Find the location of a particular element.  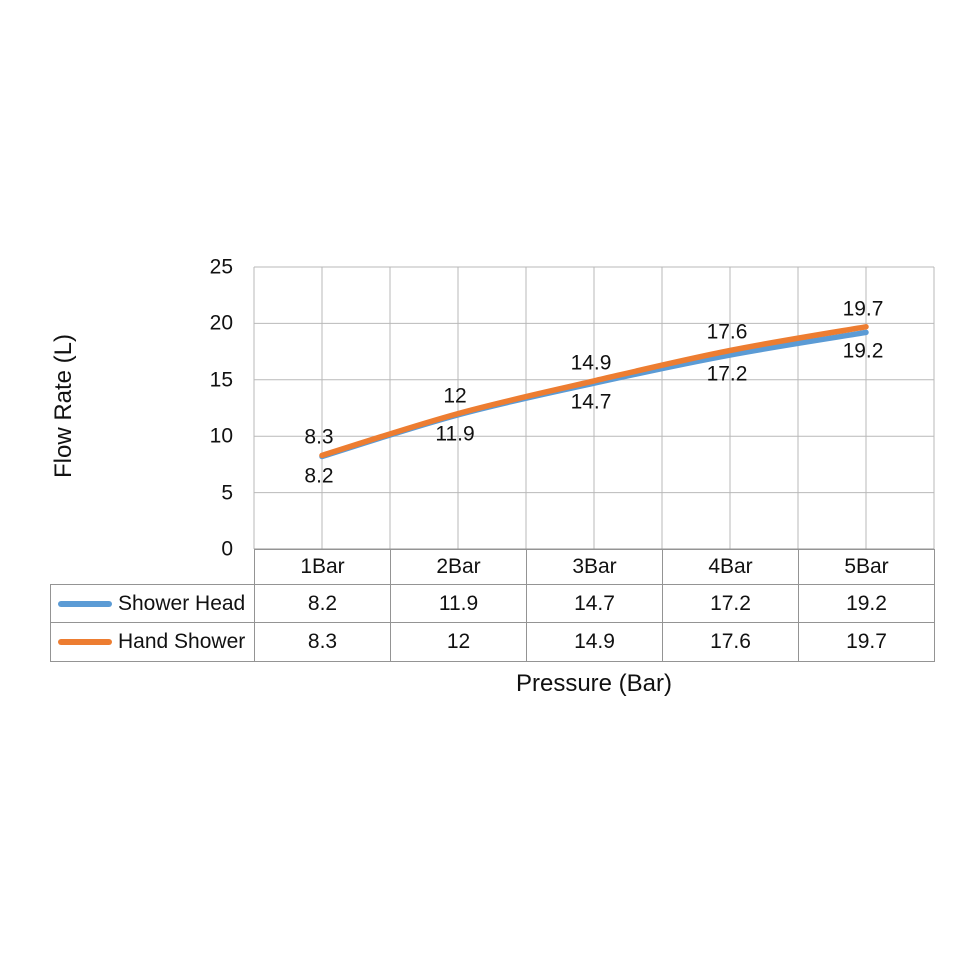

value-cell: 17.6 is located at coordinates (731, 642).